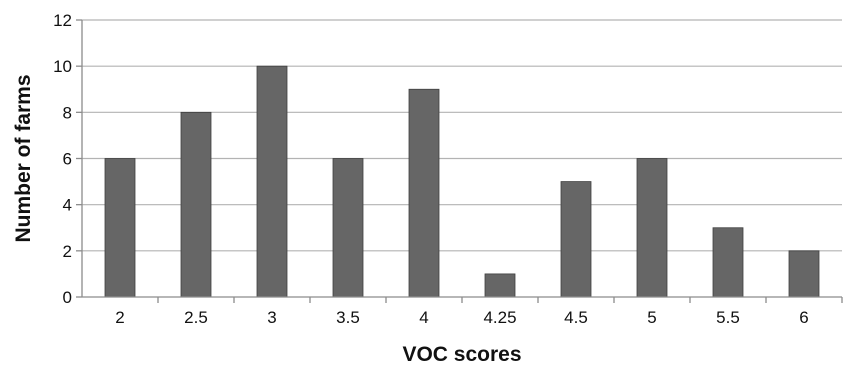 Image resolution: width=846 pixels, height=366 pixels. Describe the element at coordinates (67, 112) in the screenshot. I see `y-tick-label: 8` at that location.